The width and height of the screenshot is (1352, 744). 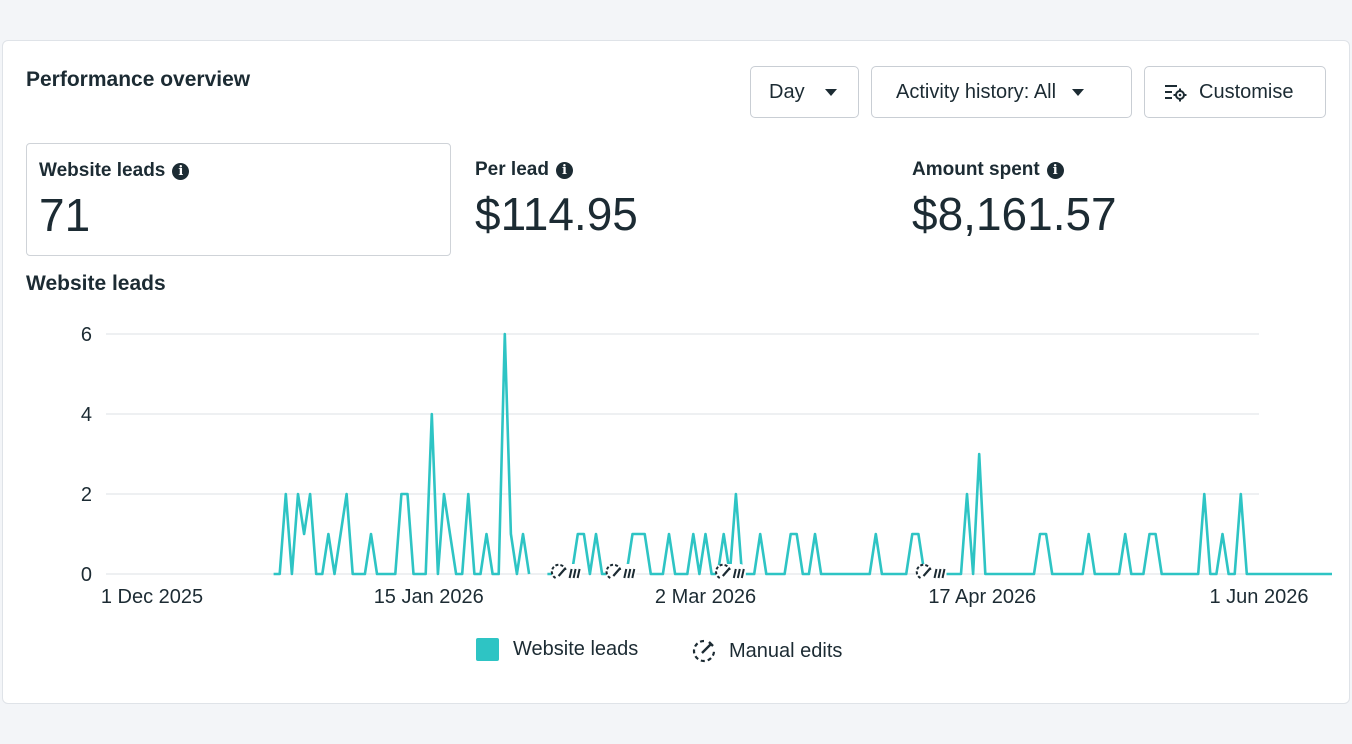 What do you see at coordinates (512, 169) in the screenshot?
I see `metric-label: Per lead` at bounding box center [512, 169].